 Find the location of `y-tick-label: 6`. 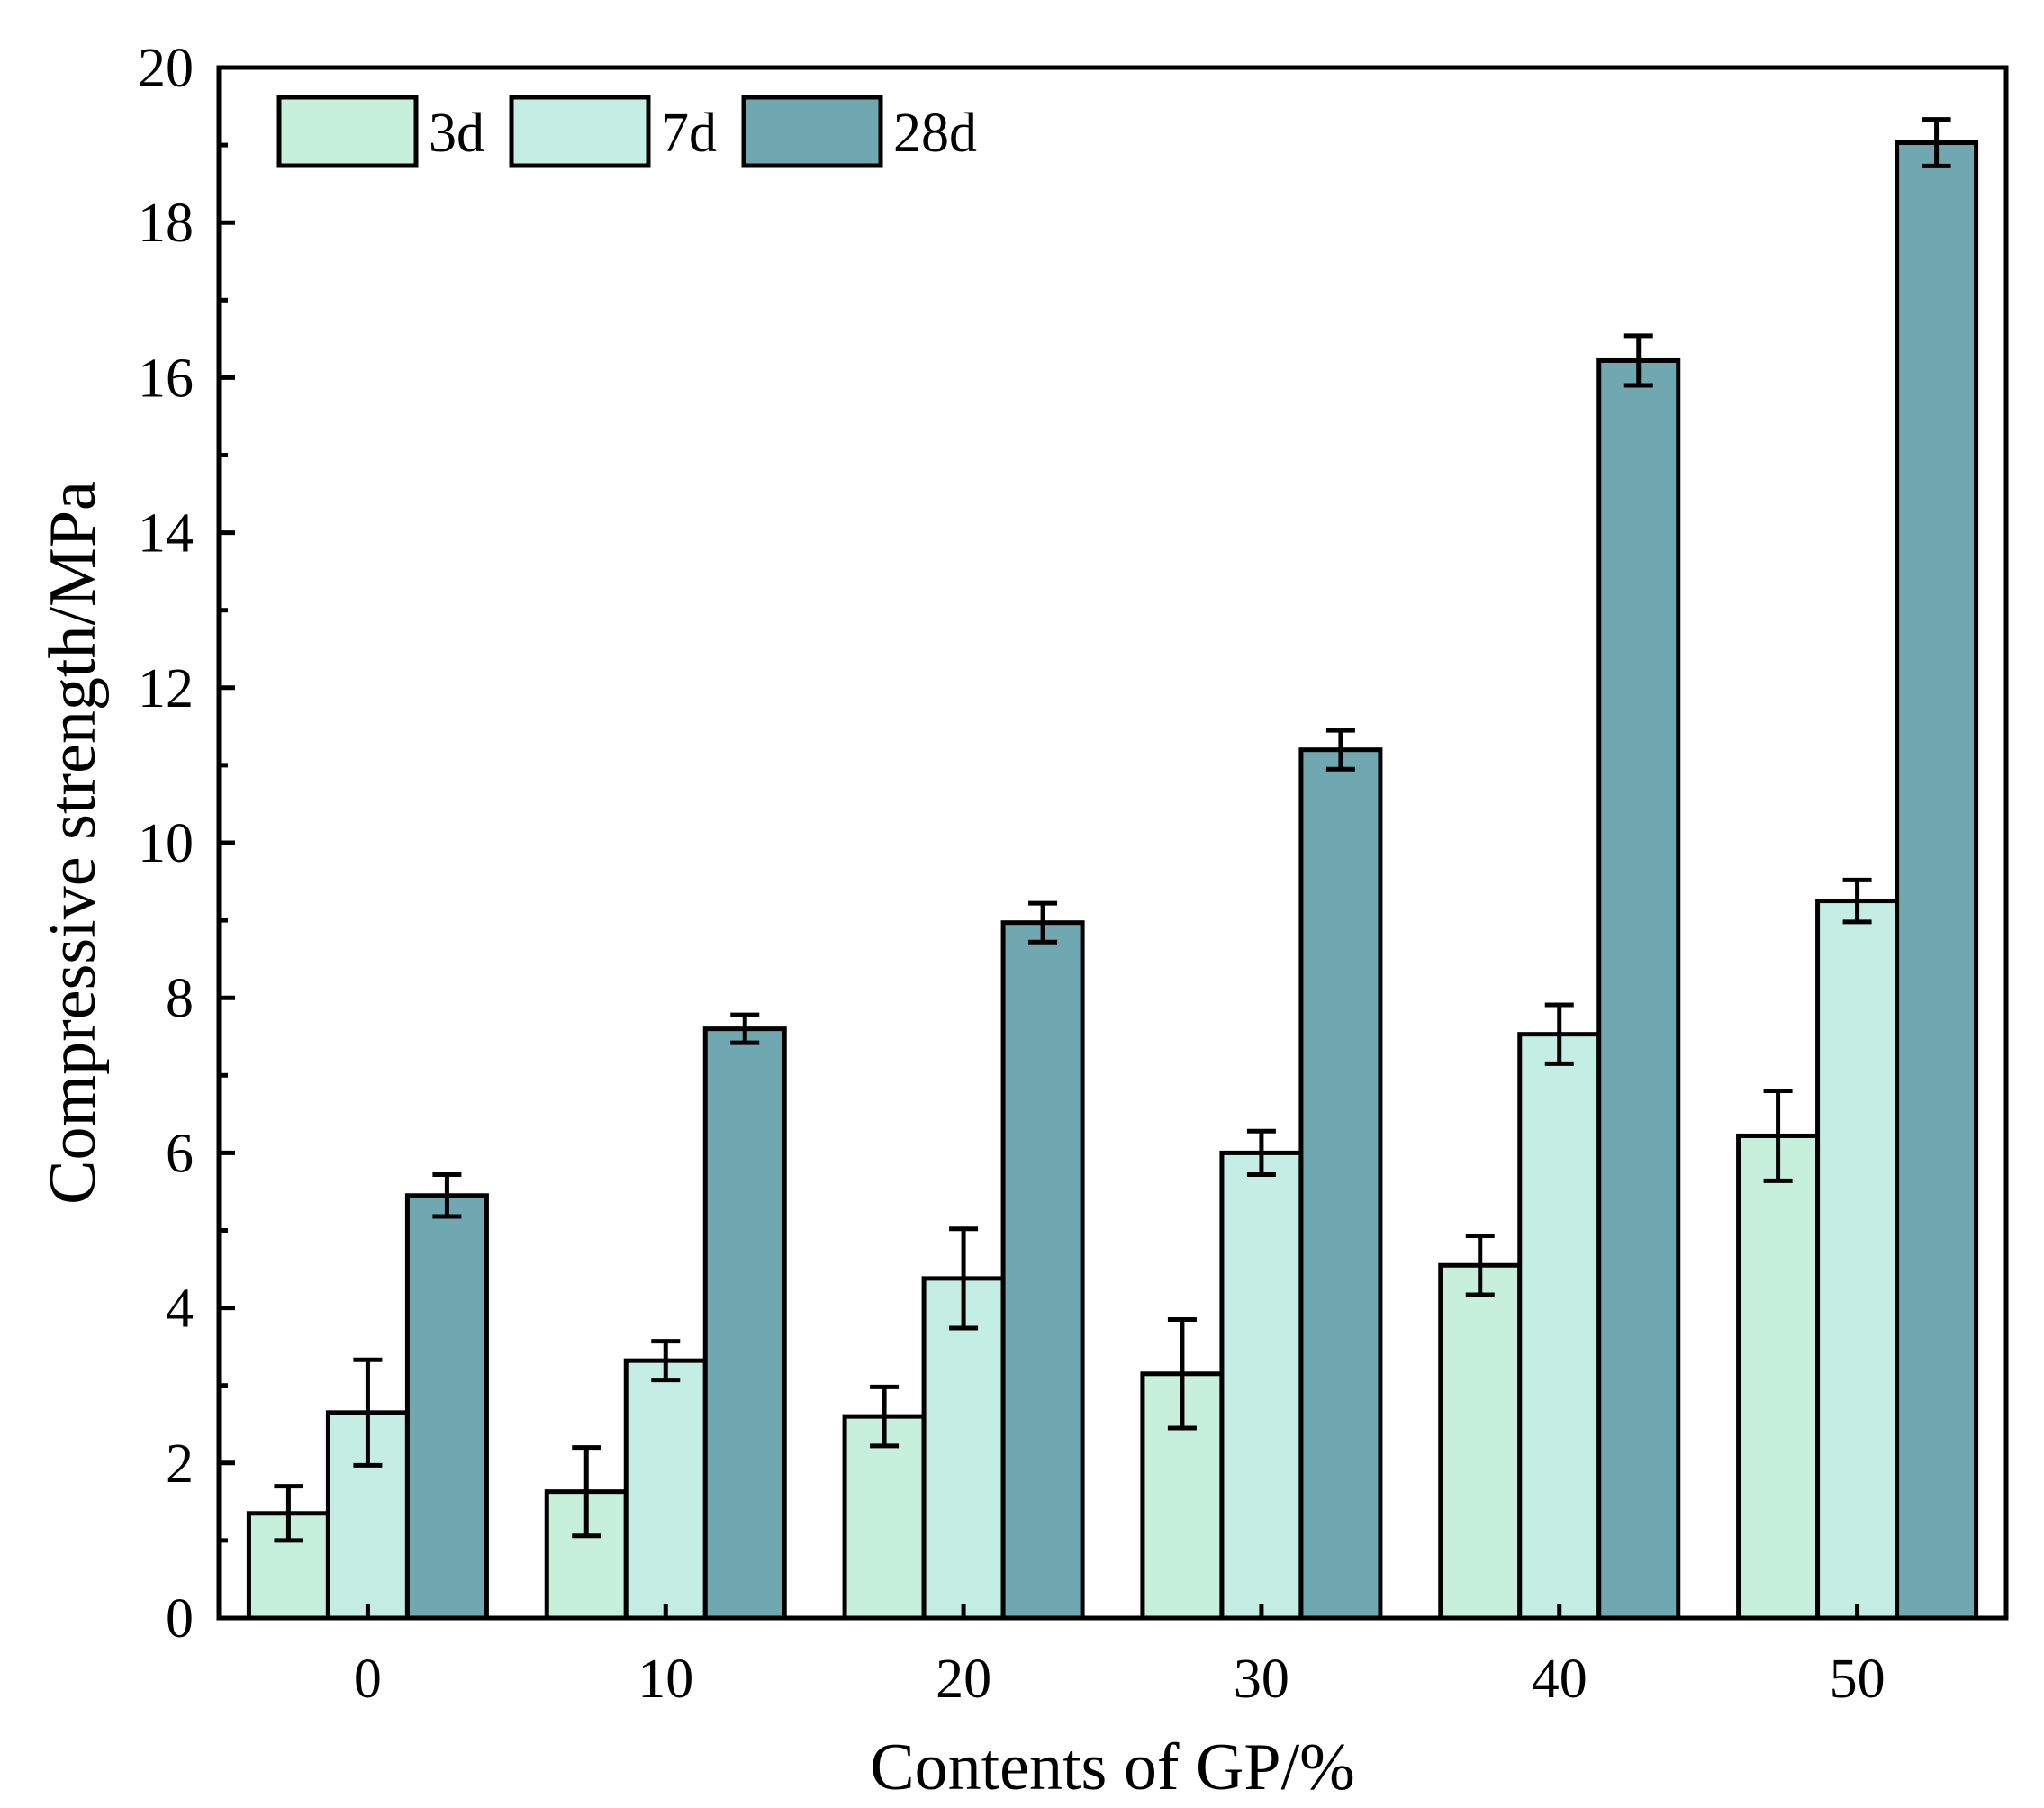

y-tick-label: 6 is located at coordinates (180, 1153).